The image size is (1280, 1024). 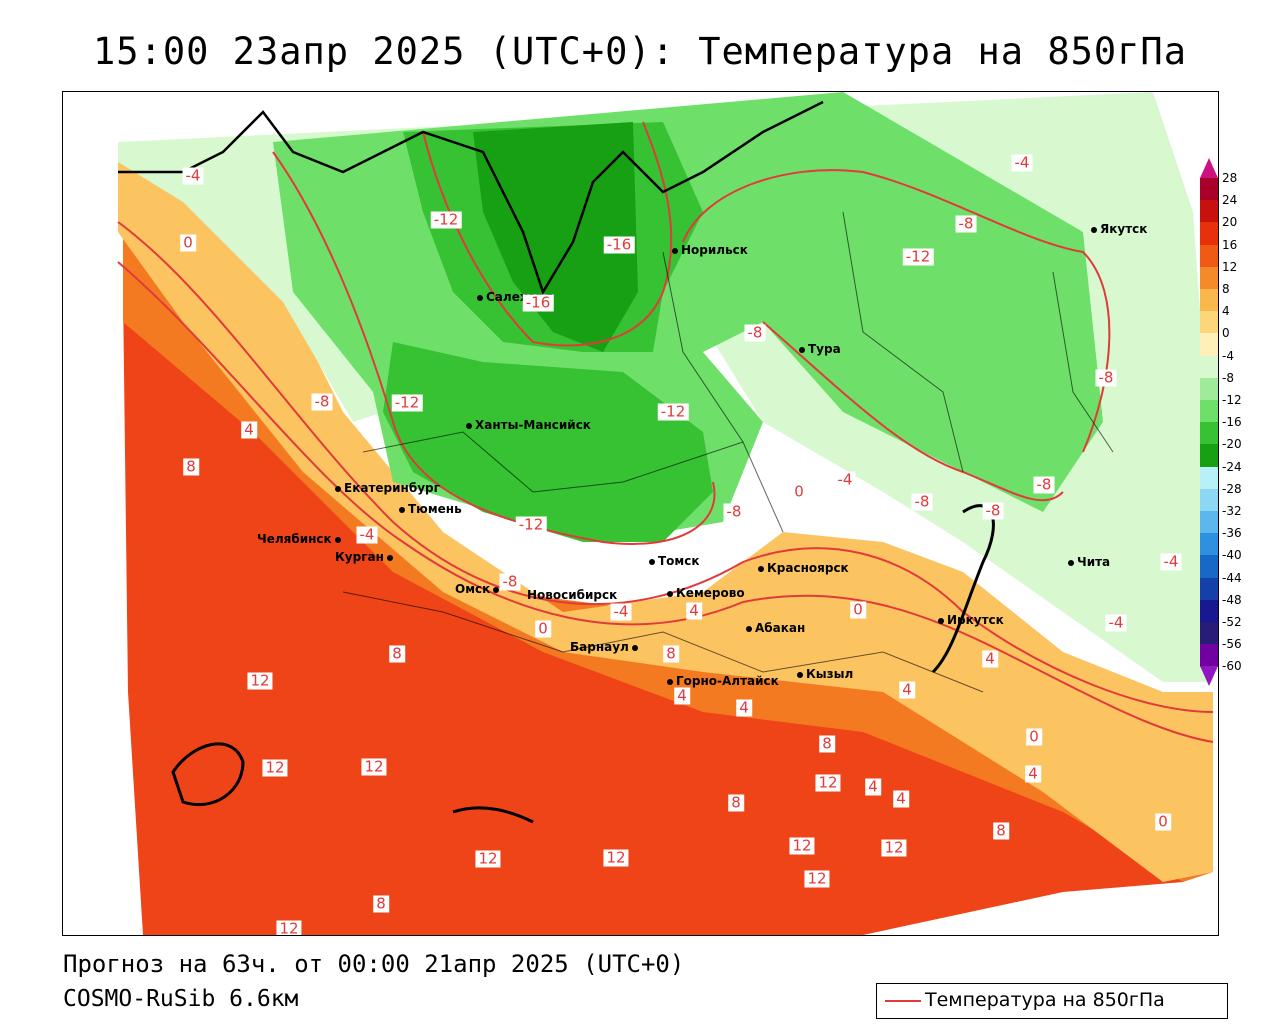 I want to click on city-khanty-mansiysk: Ханты-Мансийск, so click(x=528, y=425).